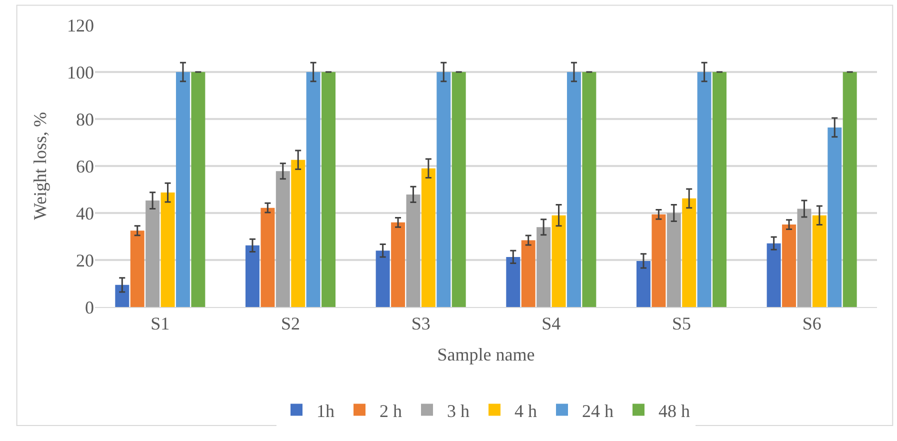  What do you see at coordinates (674, 410) in the screenshot?
I see `legend-label: 48 h` at bounding box center [674, 410].